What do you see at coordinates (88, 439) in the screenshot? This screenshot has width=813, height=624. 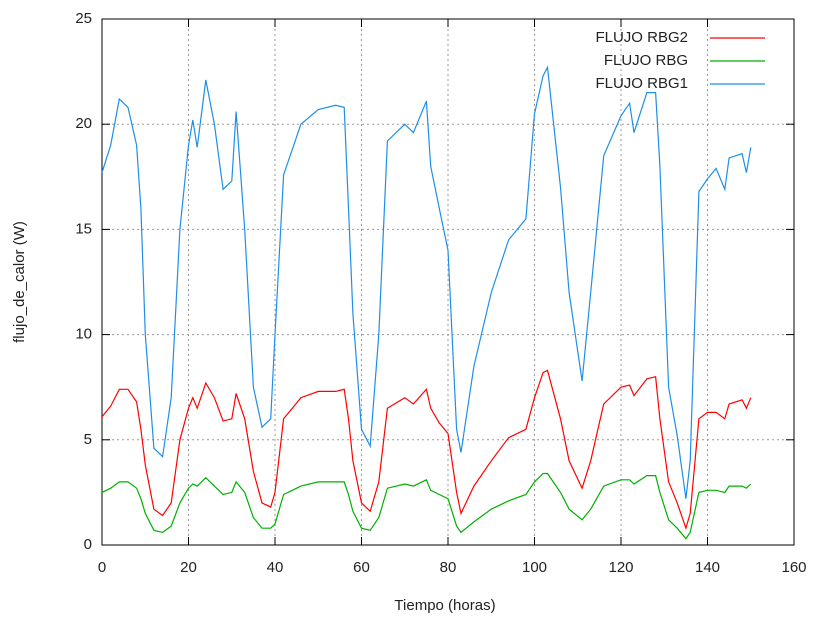 I see `y-tick-label: 5` at bounding box center [88, 439].